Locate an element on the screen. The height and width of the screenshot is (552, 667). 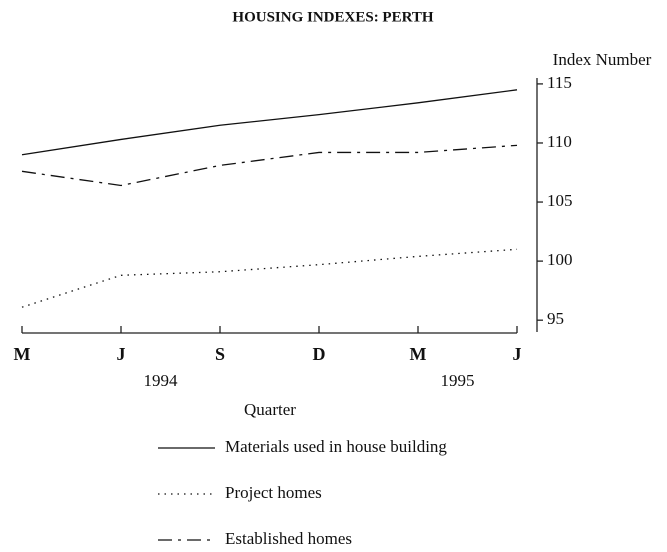
y-axis-label: Index Number is located at coordinates (602, 59).